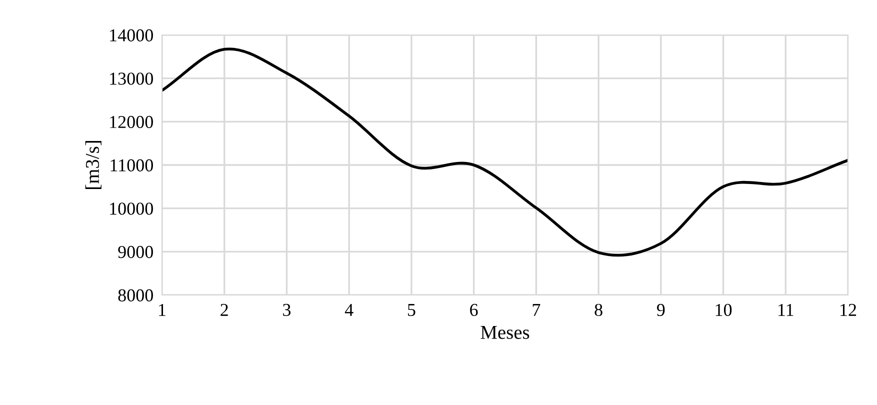  What do you see at coordinates (536, 310) in the screenshot?
I see `x-tick-label: 7` at bounding box center [536, 310].